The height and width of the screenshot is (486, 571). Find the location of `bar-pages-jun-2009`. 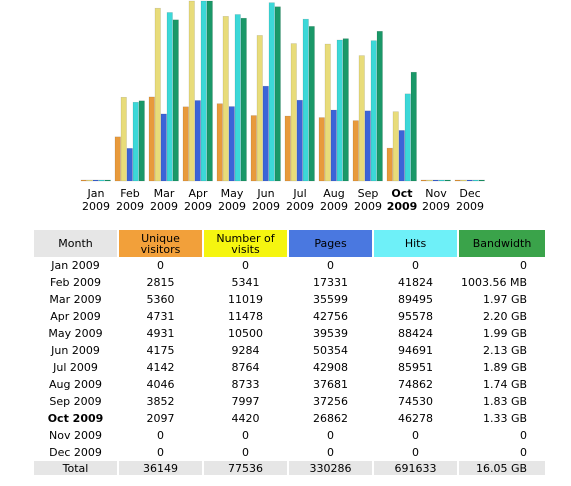

bar-pages-jun-2009 is located at coordinates (265, 133).